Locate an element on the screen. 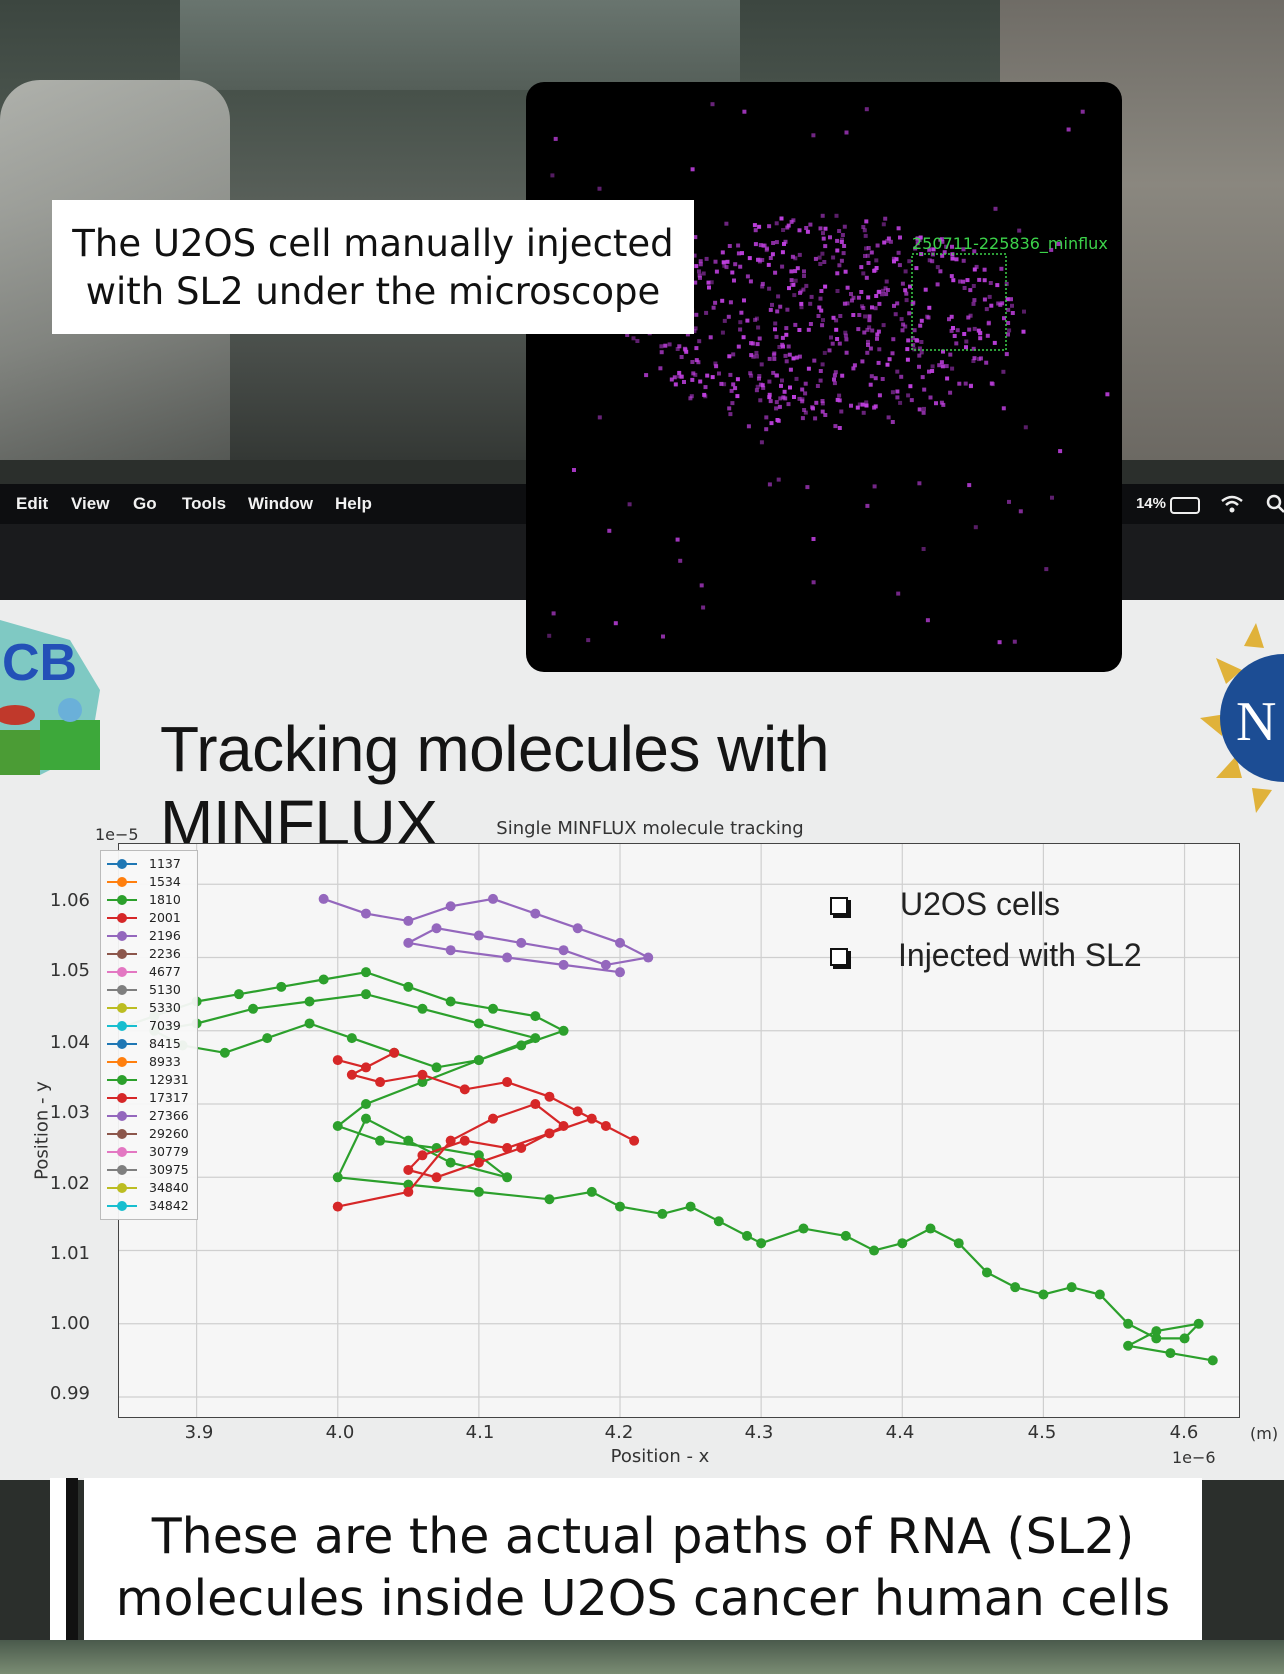 The image size is (1284, 1674). legend-label: 2236 is located at coordinates (165, 953).